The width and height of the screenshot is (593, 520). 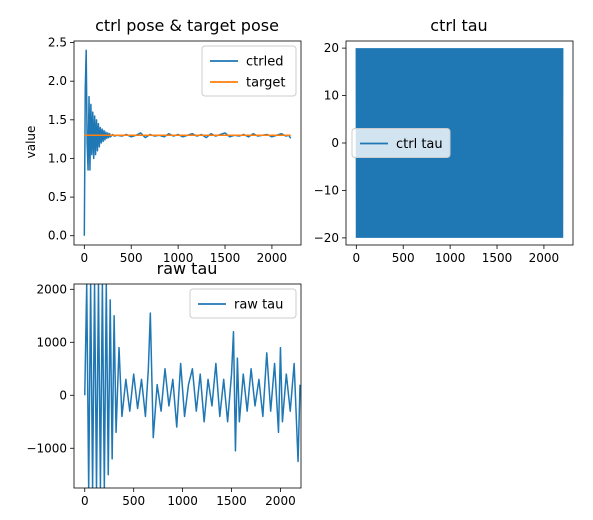 What do you see at coordinates (57, 197) in the screenshot?
I see `y-tick-label: 0.5` at bounding box center [57, 197].